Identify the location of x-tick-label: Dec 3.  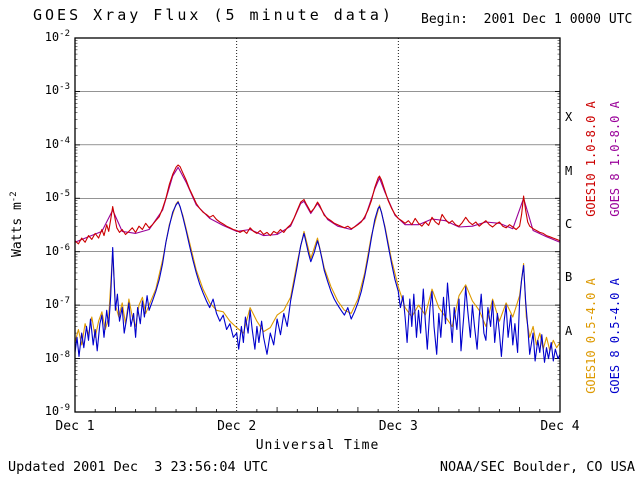
(398, 426).